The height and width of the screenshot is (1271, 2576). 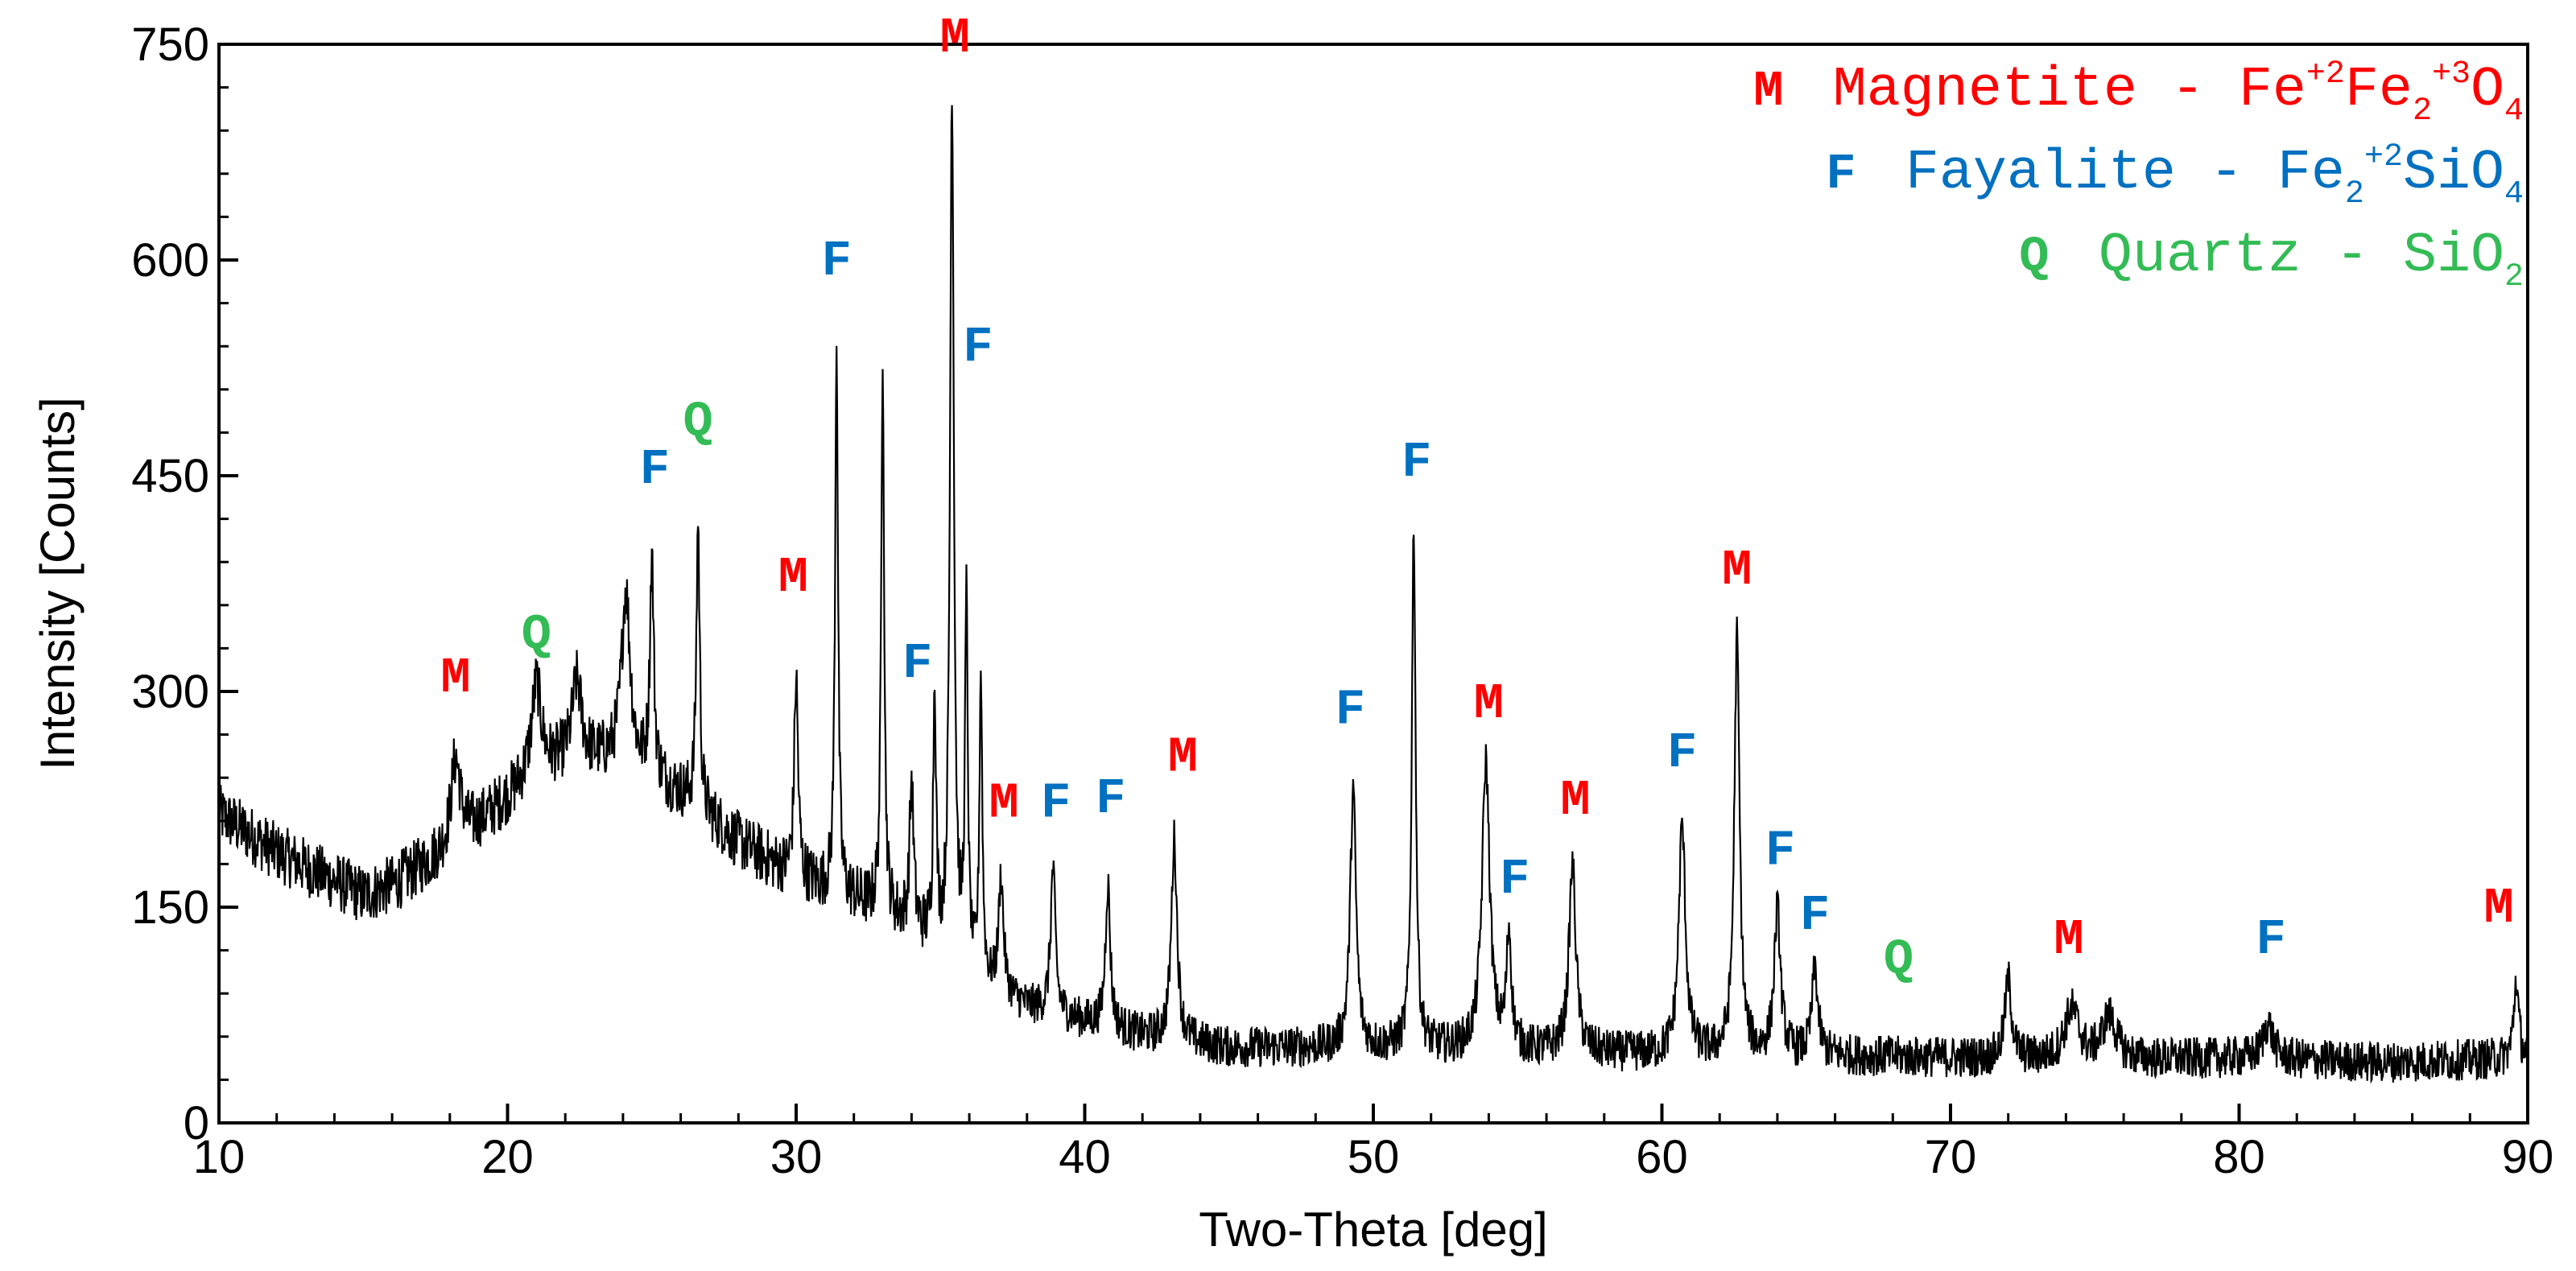 What do you see at coordinates (170, 260) in the screenshot?
I see `y-tick-label: 600` at bounding box center [170, 260].